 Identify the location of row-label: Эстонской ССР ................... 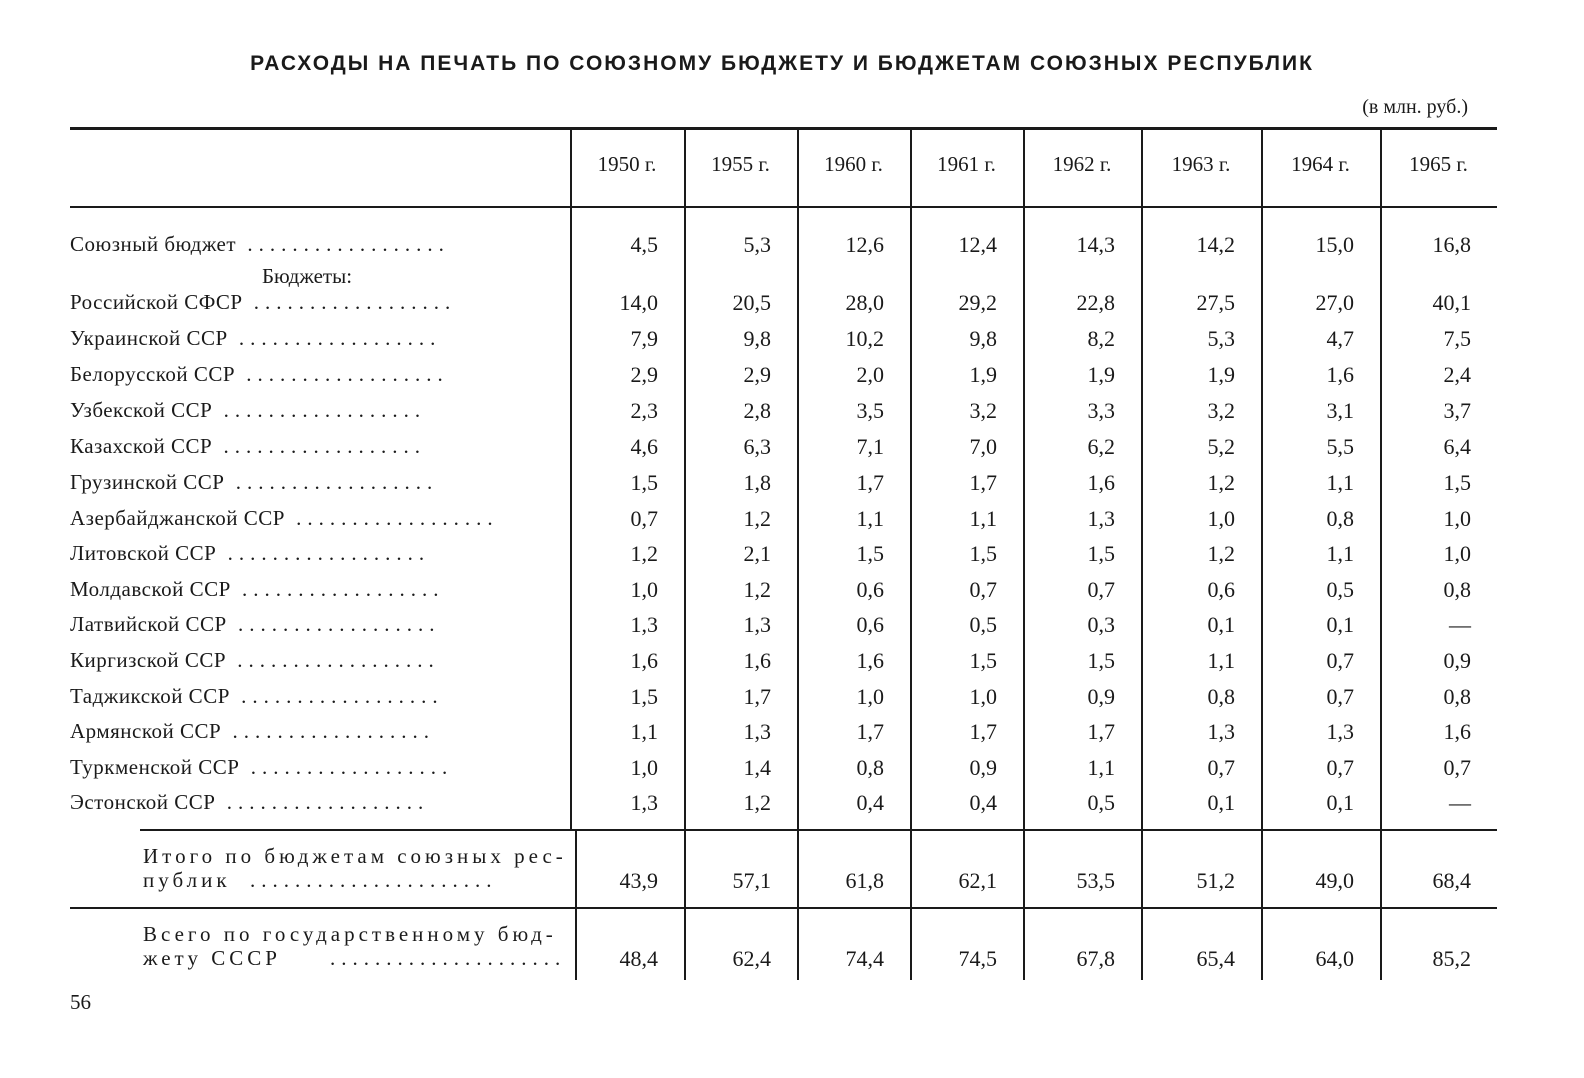
(316, 802).